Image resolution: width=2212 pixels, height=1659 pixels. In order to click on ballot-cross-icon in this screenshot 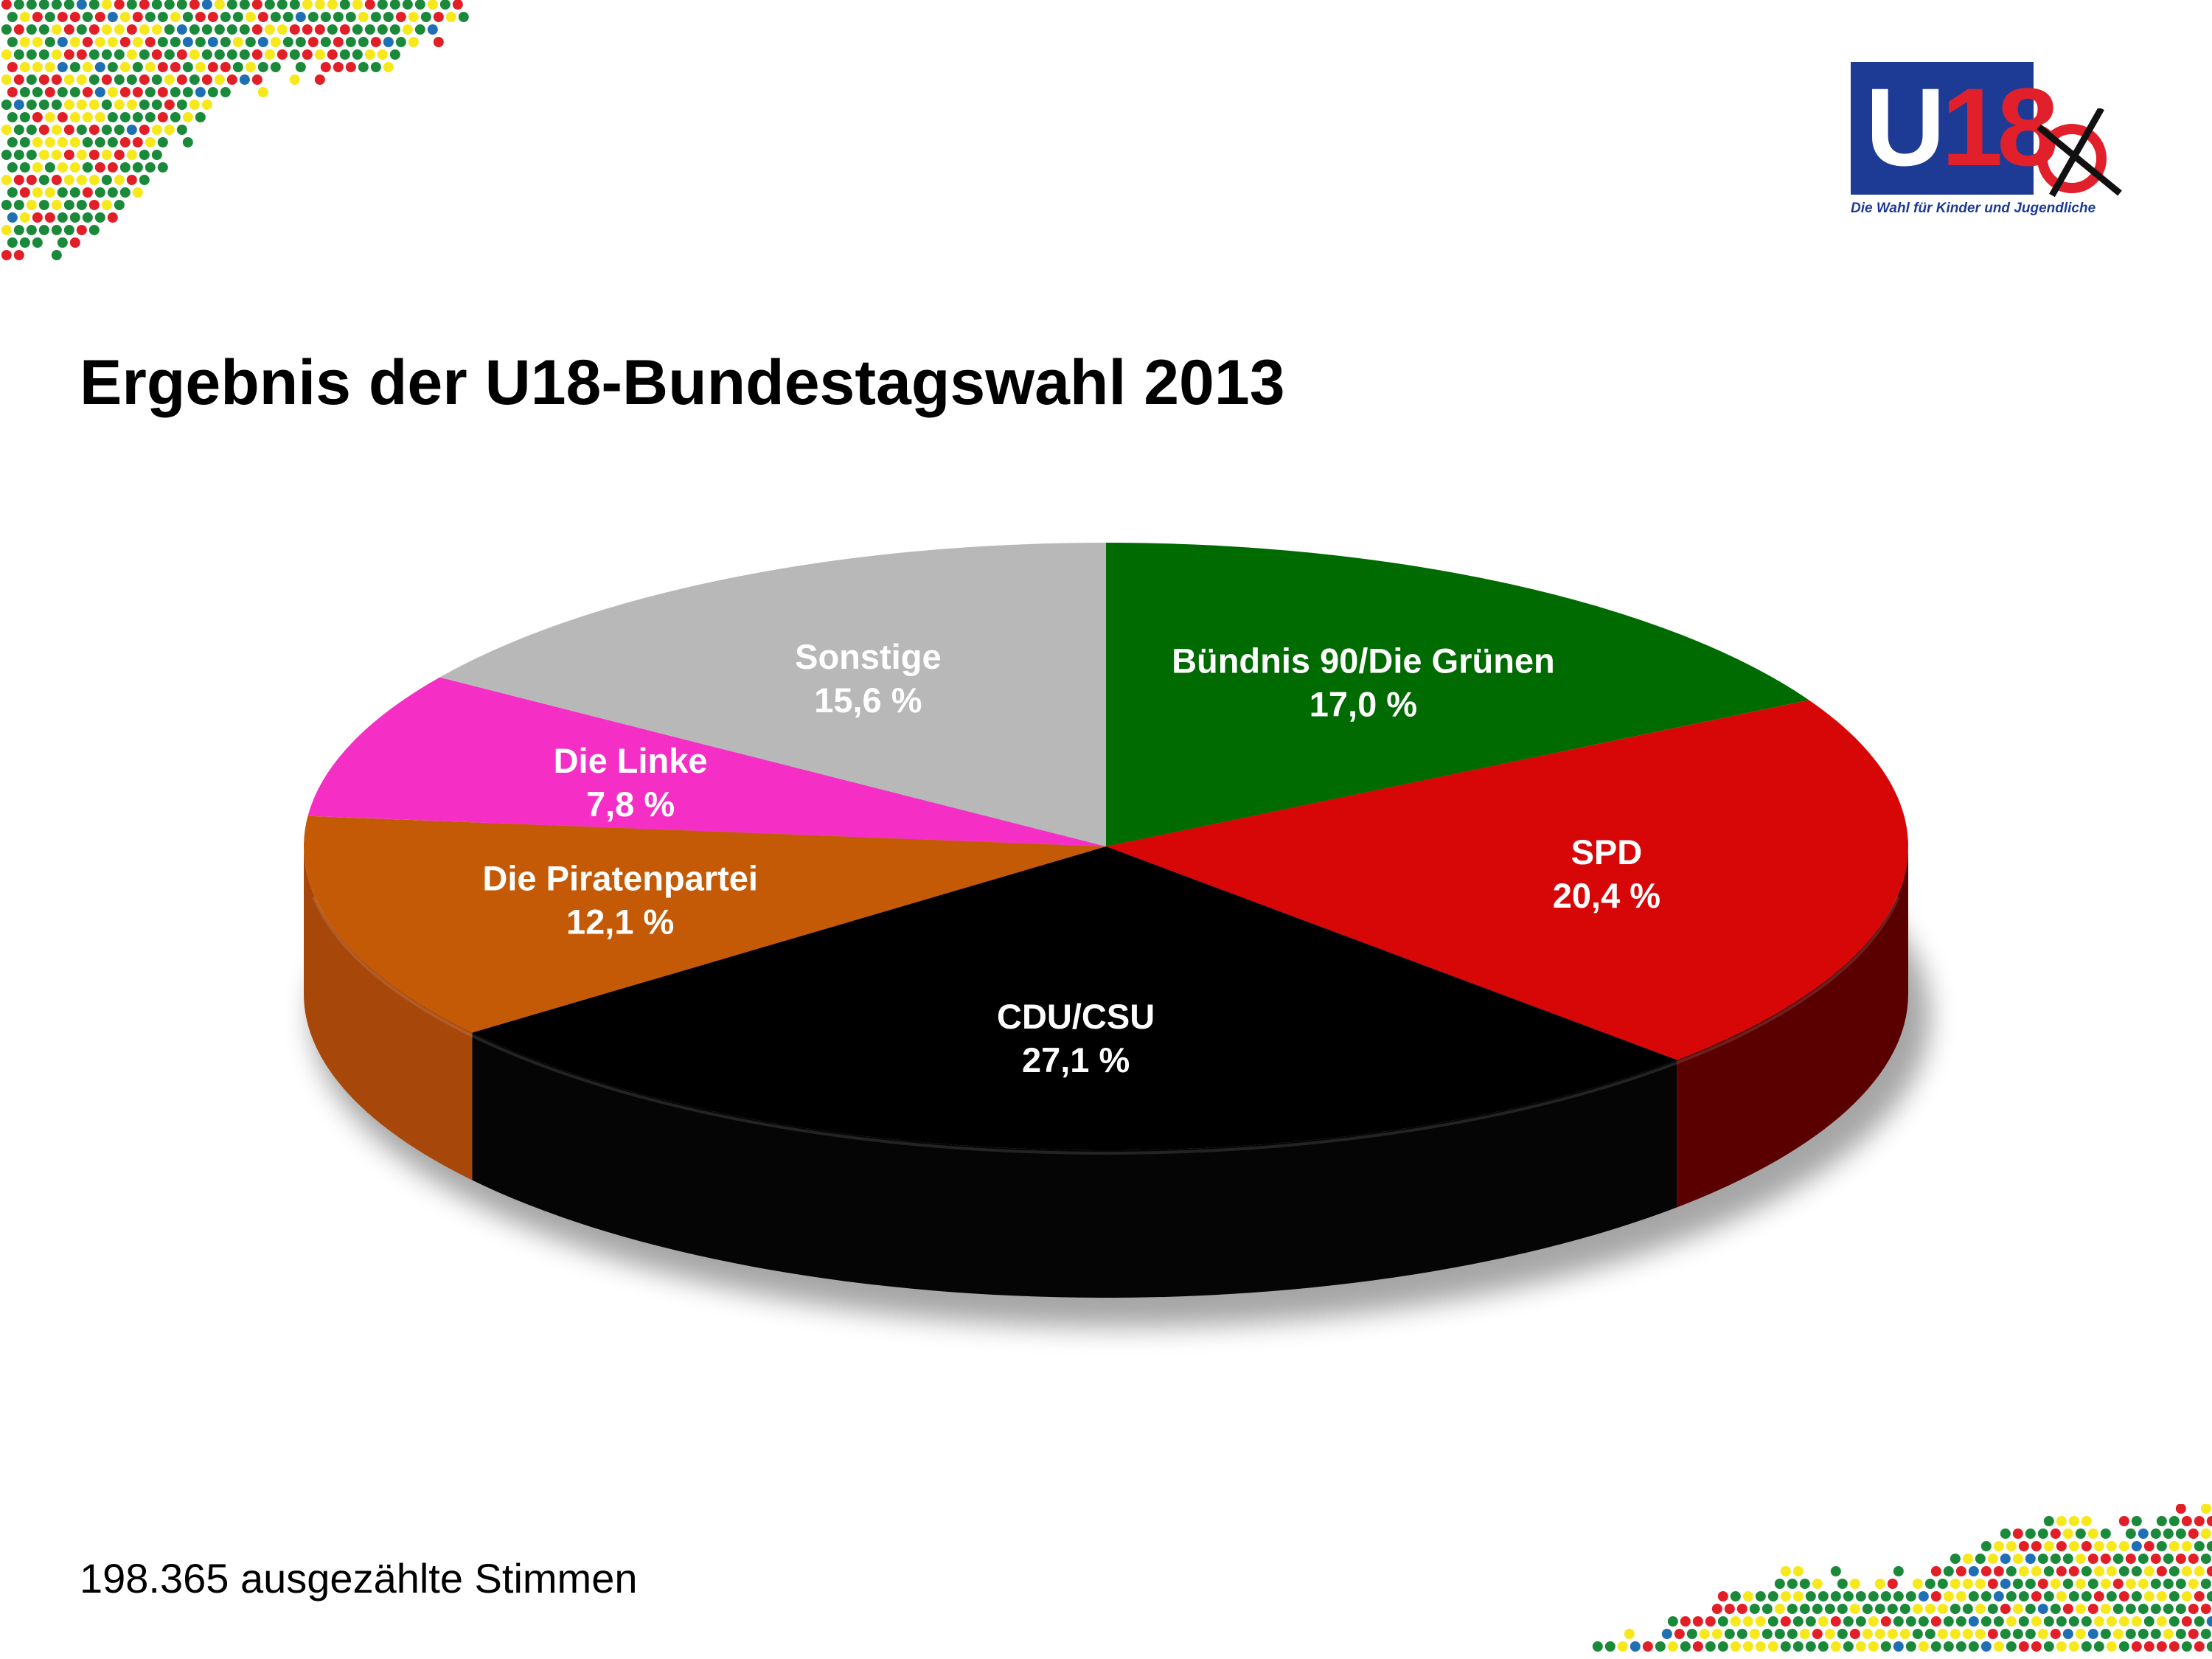, I will do `click(2079, 152)`.